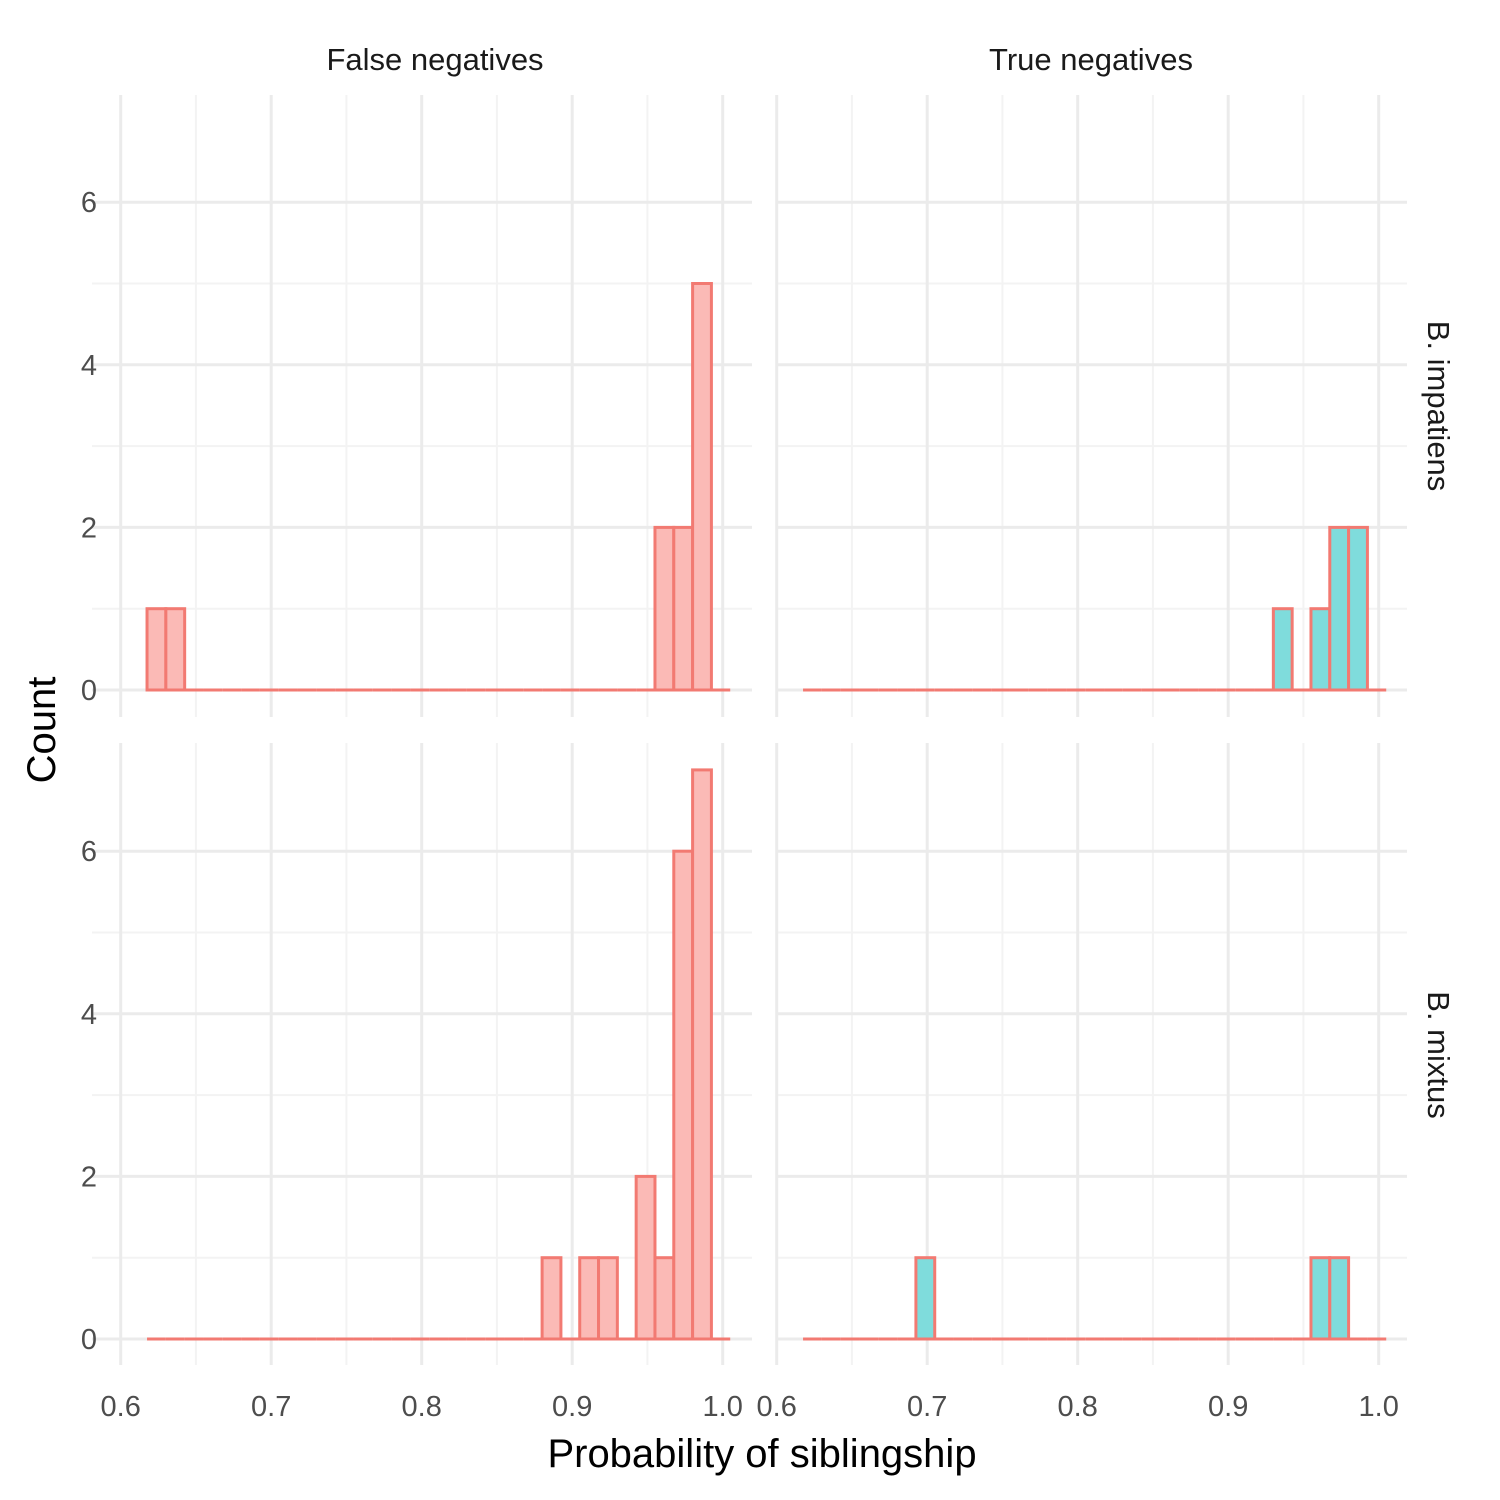  I want to click on strip-col-false-negatives: False negatives, so click(434, 59).